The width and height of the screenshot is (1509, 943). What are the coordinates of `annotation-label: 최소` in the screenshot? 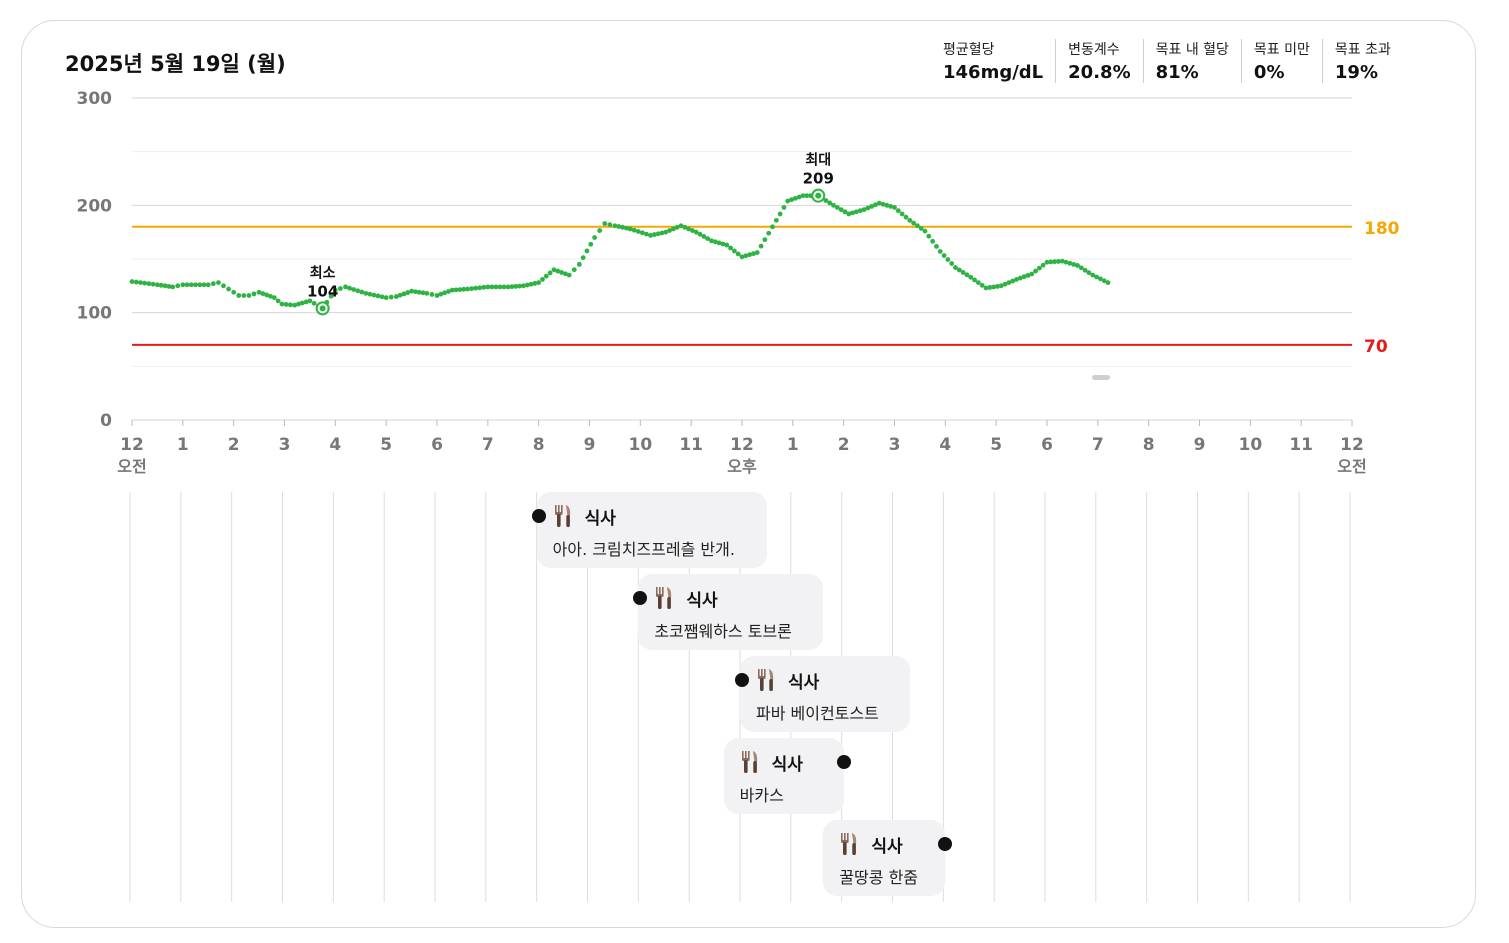 It's located at (323, 273).